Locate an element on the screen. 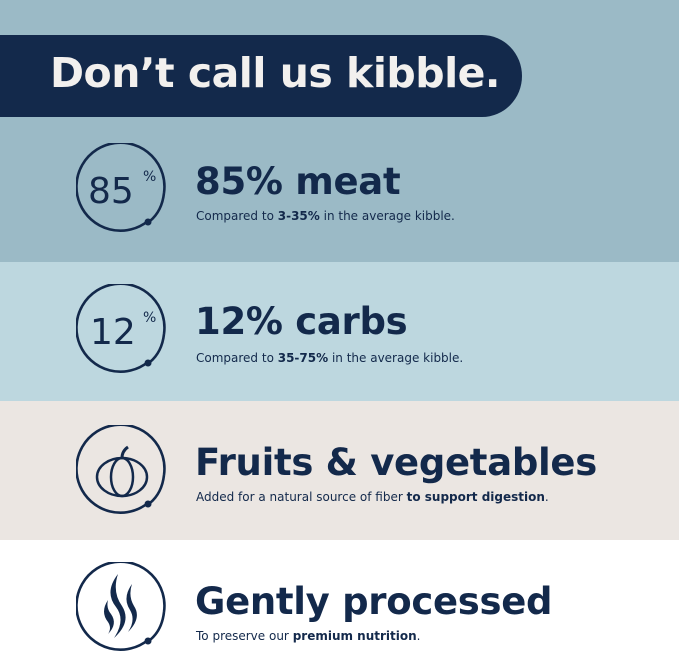  85-percent-icon: 85 % is located at coordinates (121, 187).